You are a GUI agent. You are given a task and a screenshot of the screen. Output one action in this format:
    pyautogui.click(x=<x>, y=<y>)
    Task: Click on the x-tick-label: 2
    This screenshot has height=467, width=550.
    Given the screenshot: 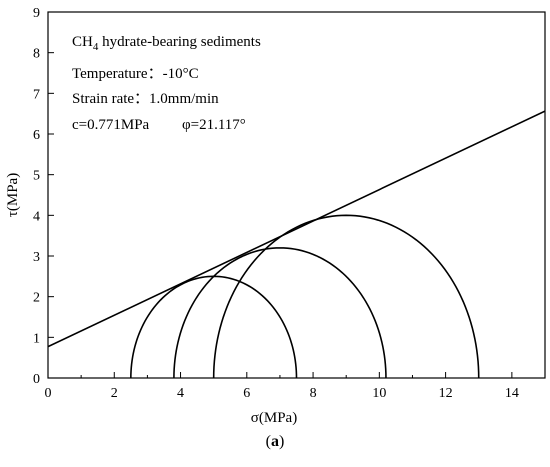 What is the action you would take?
    pyautogui.click(x=114, y=393)
    